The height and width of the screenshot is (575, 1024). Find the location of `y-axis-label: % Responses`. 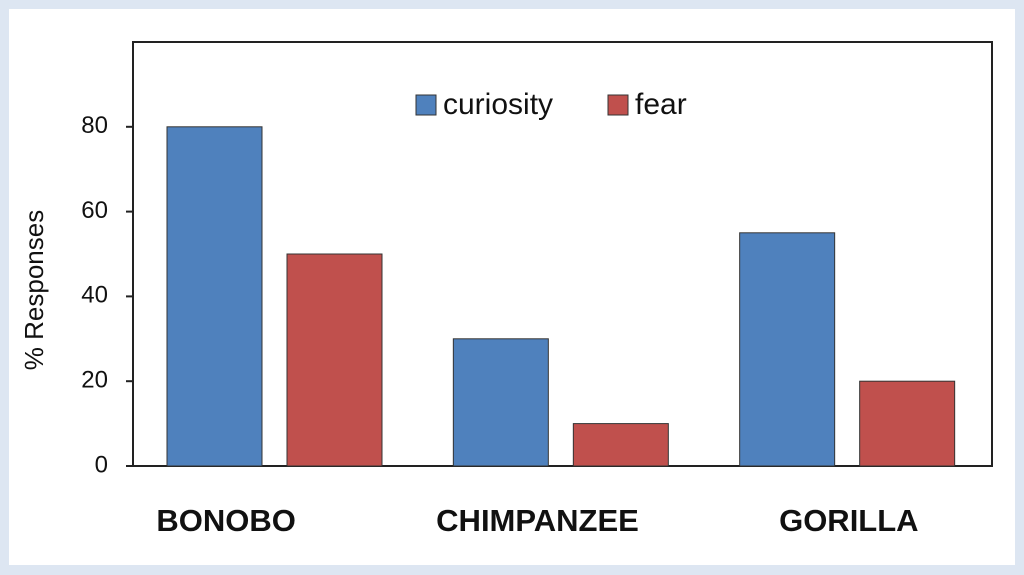

y-axis-label: % Responses is located at coordinates (34, 290).